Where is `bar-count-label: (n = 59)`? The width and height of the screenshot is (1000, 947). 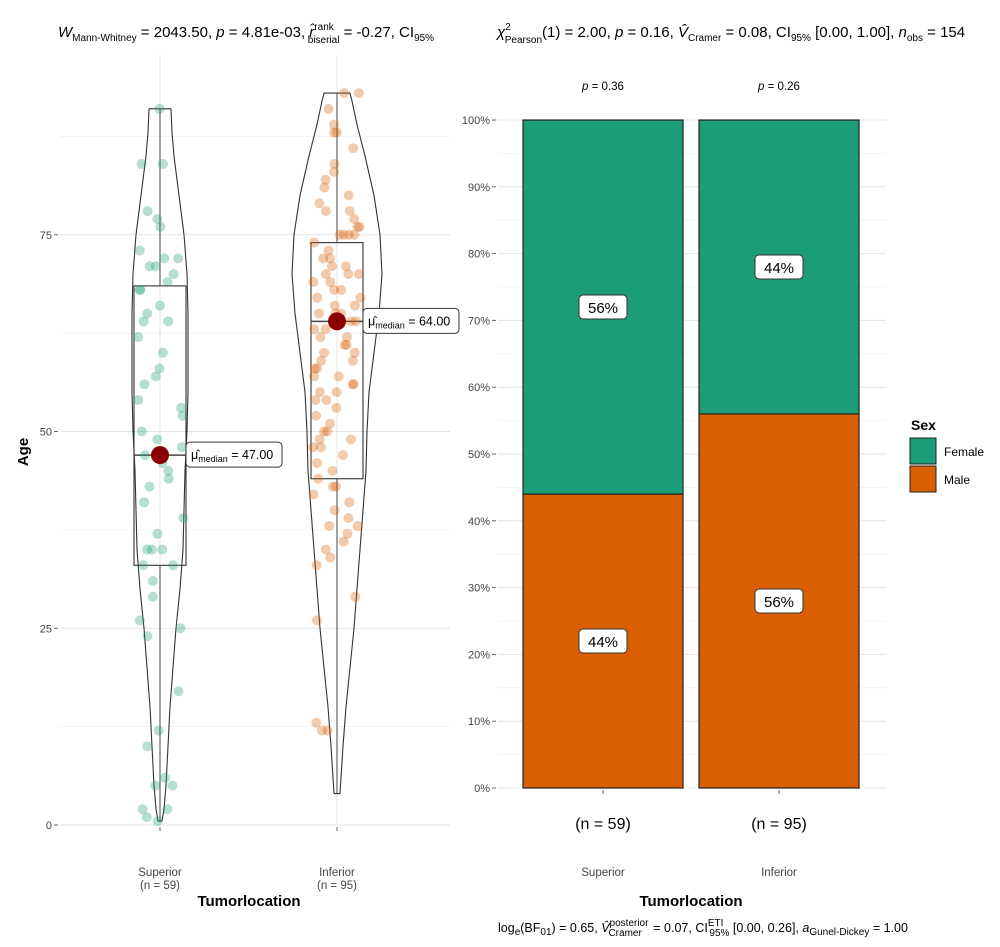
bar-count-label: (n = 59) is located at coordinates (603, 824).